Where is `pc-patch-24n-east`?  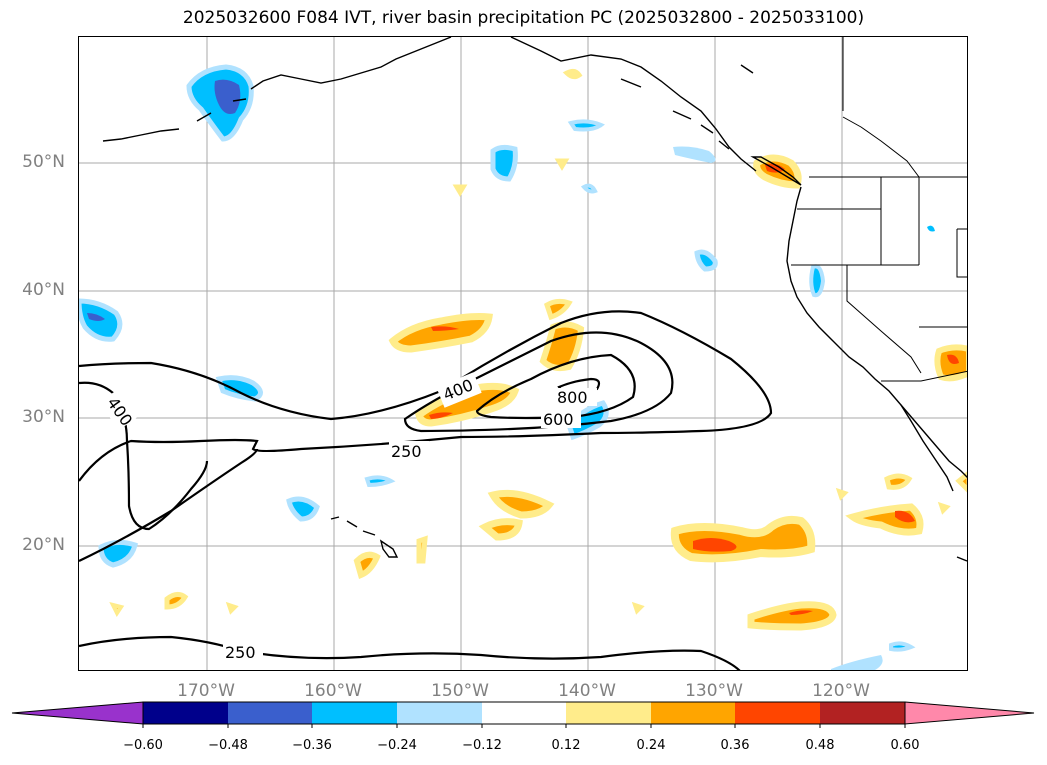
pc-patch-24n-east is located at coordinates (521, 504).